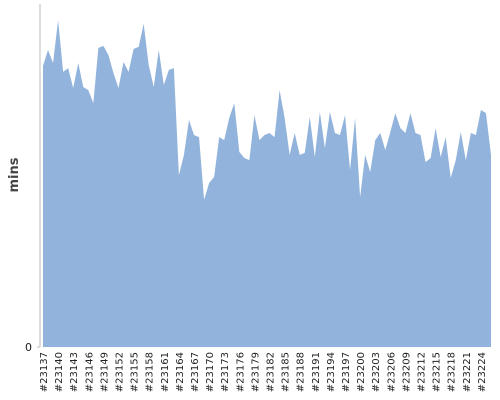 The image size is (500, 400). I want to click on x-tick-label: #23140, so click(59, 372).